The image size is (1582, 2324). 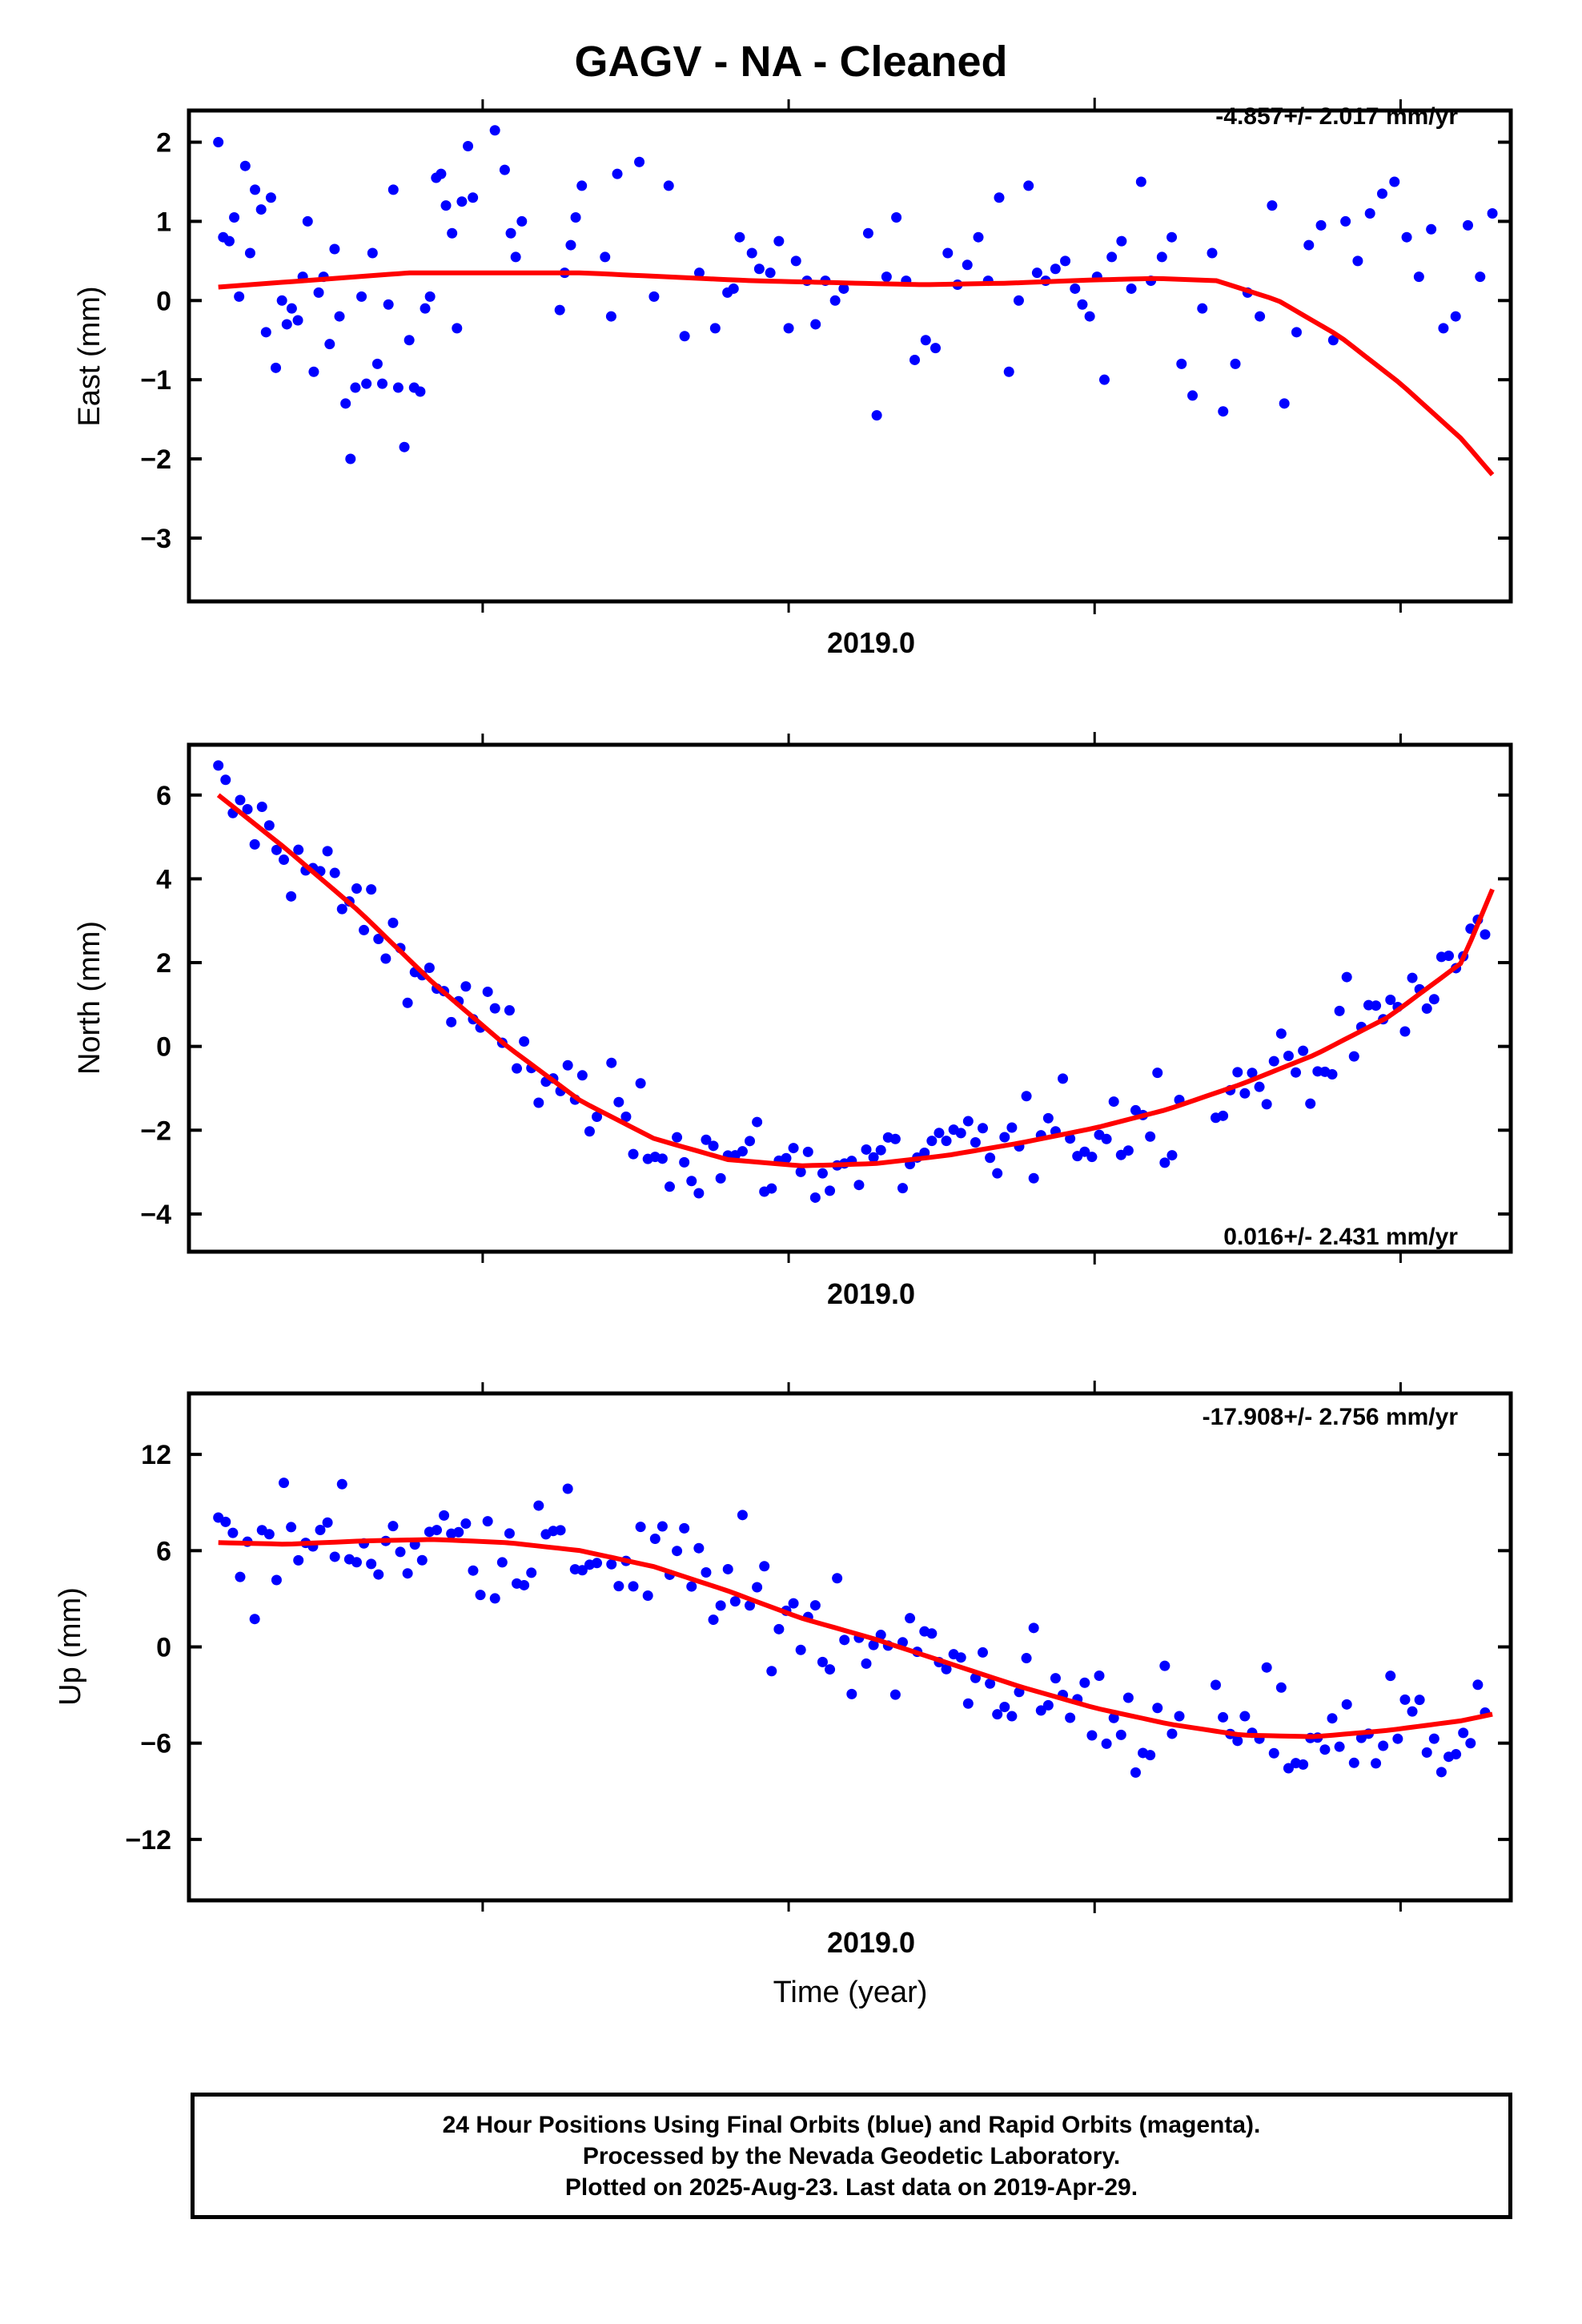 I want to click on north-y-tick-label: −2, so click(x=155, y=1131).